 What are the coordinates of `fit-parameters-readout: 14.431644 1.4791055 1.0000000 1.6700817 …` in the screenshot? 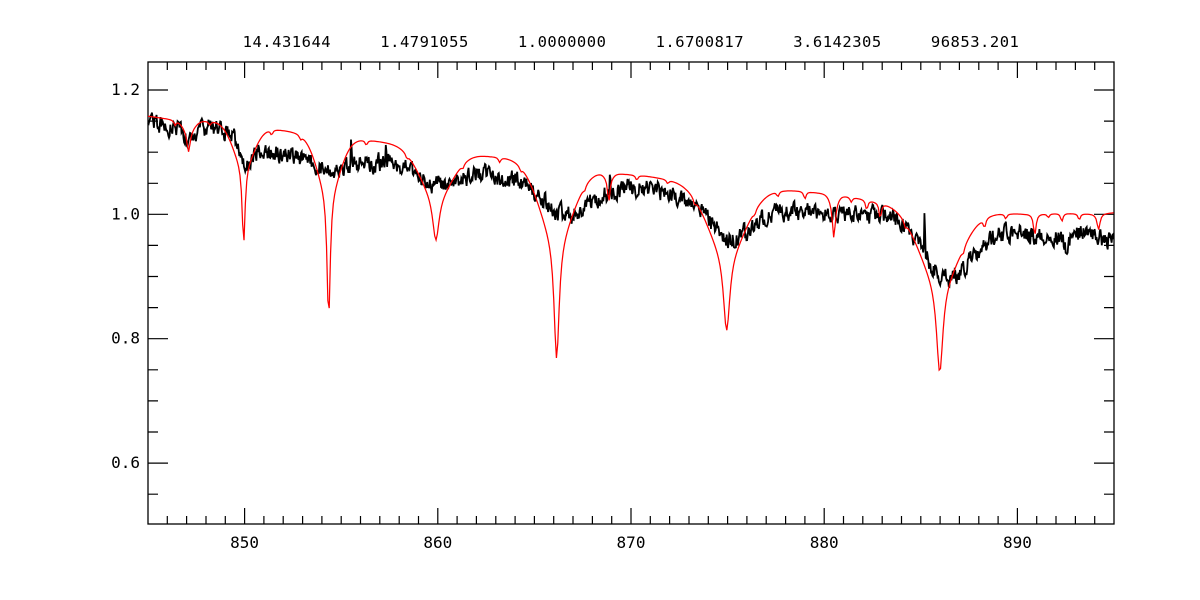 It's located at (631, 42).